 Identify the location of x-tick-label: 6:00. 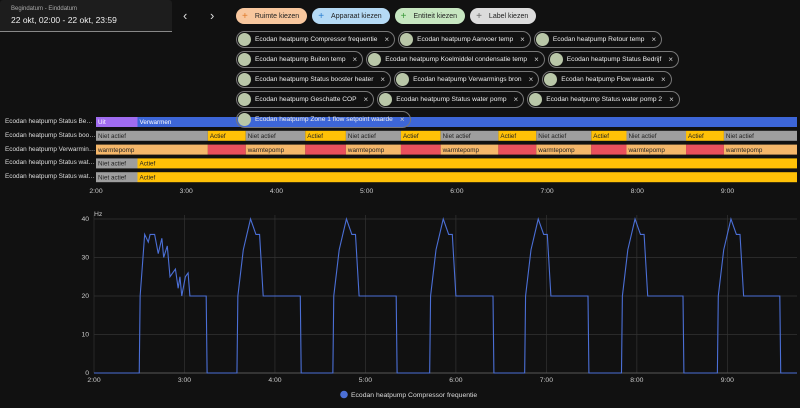
(455, 380).